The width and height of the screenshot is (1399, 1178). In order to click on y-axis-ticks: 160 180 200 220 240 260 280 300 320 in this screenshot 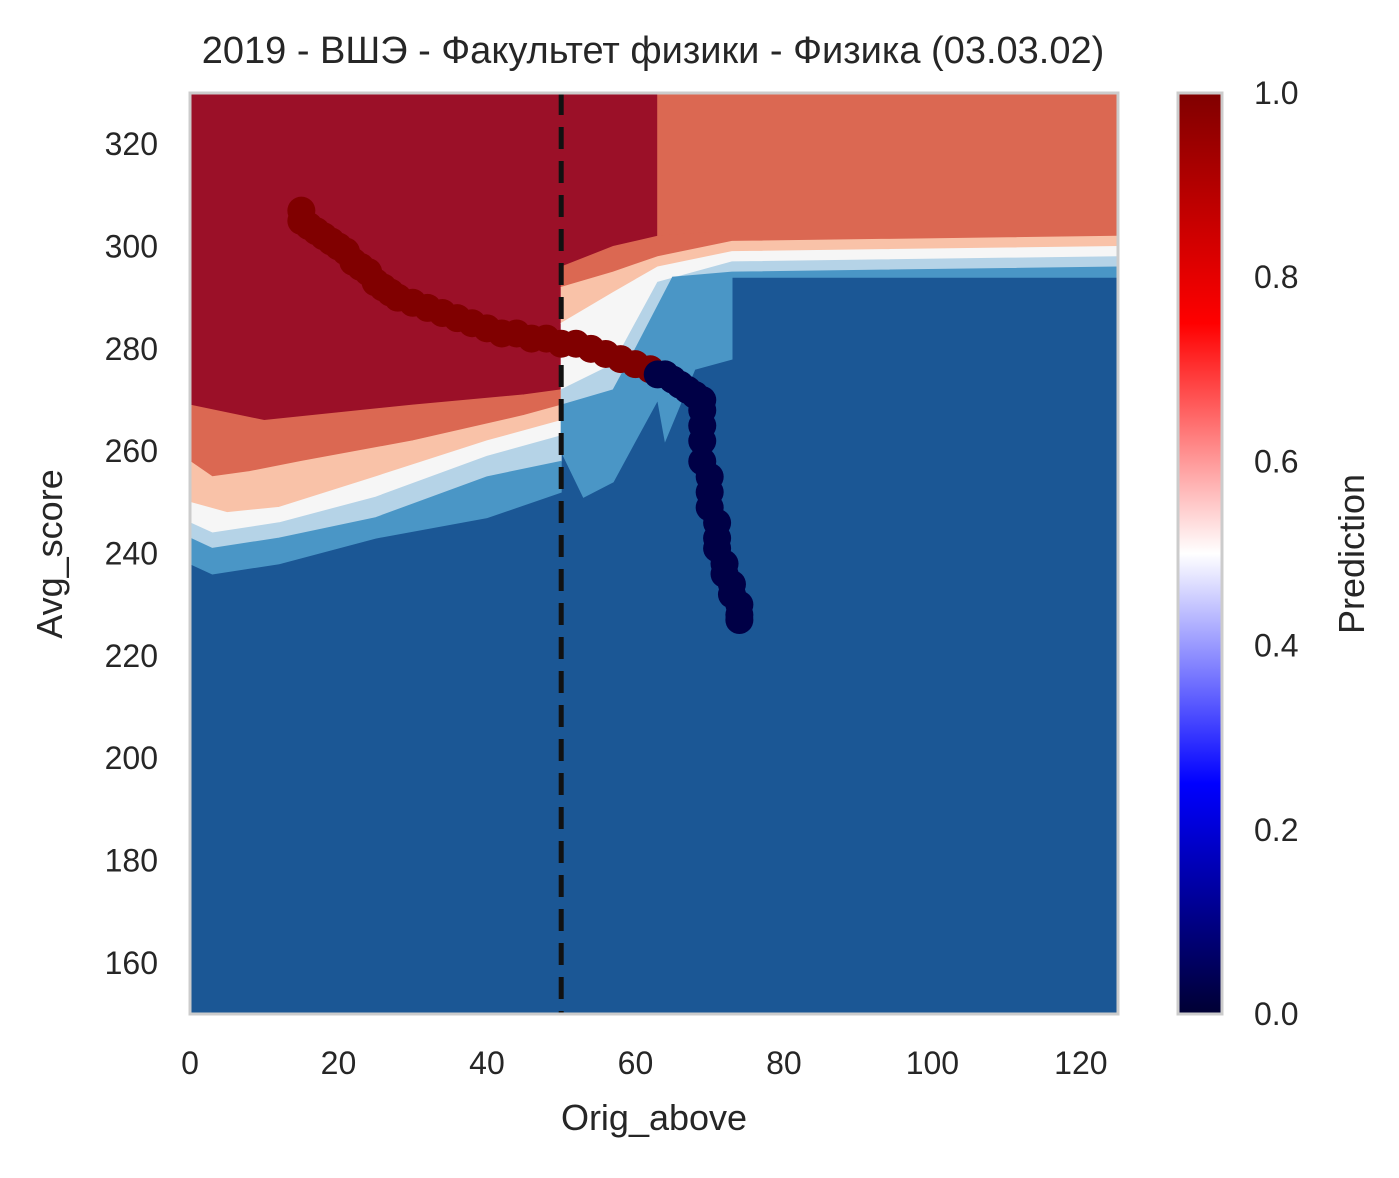, I will do `click(131, 553)`.